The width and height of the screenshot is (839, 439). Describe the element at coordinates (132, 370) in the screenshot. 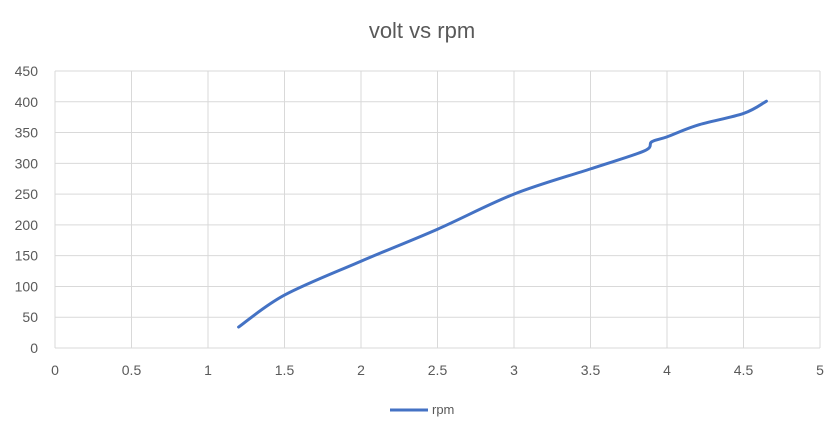

I see `x-tick-label: 0.5` at that location.